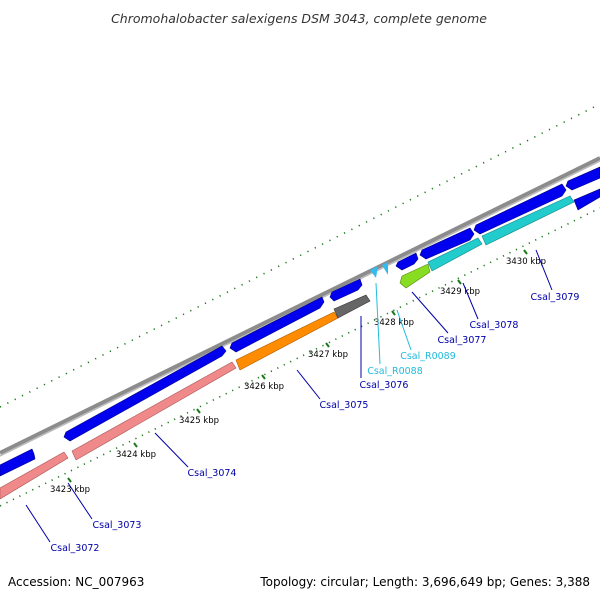 The width and height of the screenshot is (600, 600). What do you see at coordinates (264, 387) in the screenshot?
I see `kbp-tick-label: 3426 kbp` at bounding box center [264, 387].